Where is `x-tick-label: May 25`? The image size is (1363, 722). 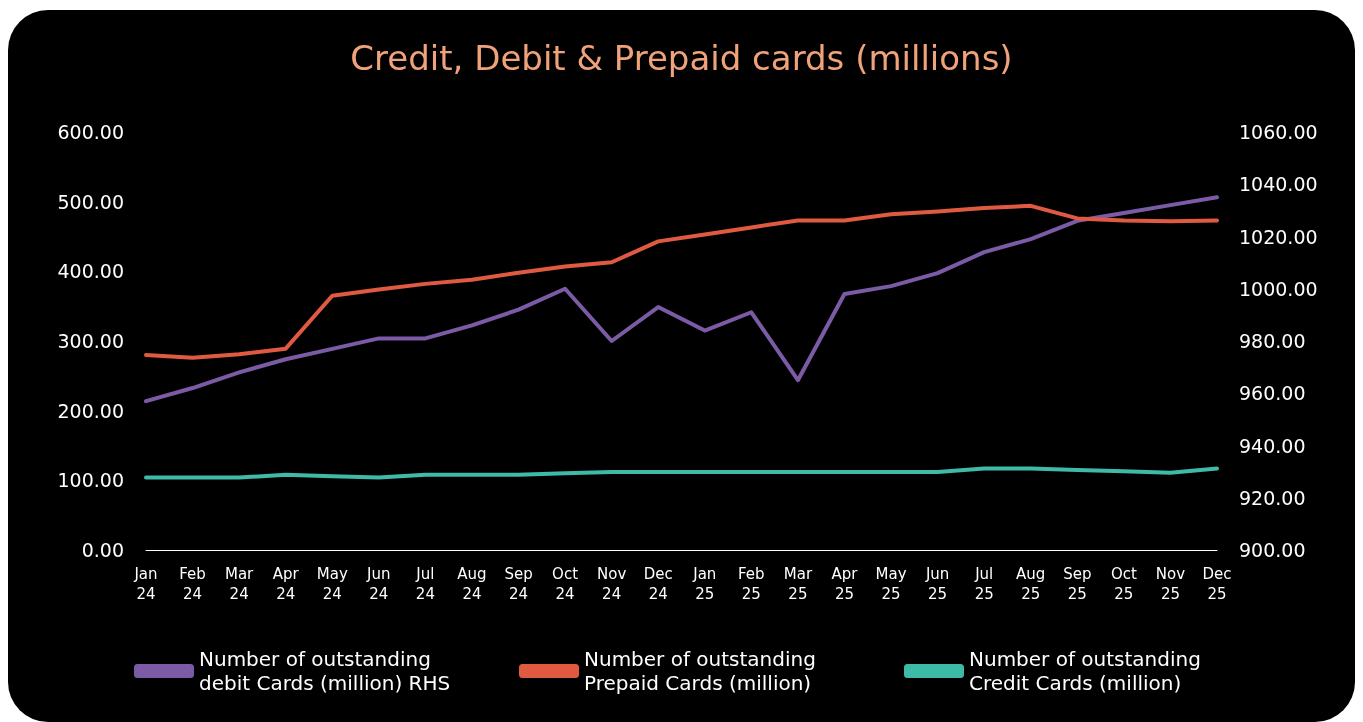 x-tick-label: May 25 is located at coordinates (891, 584).